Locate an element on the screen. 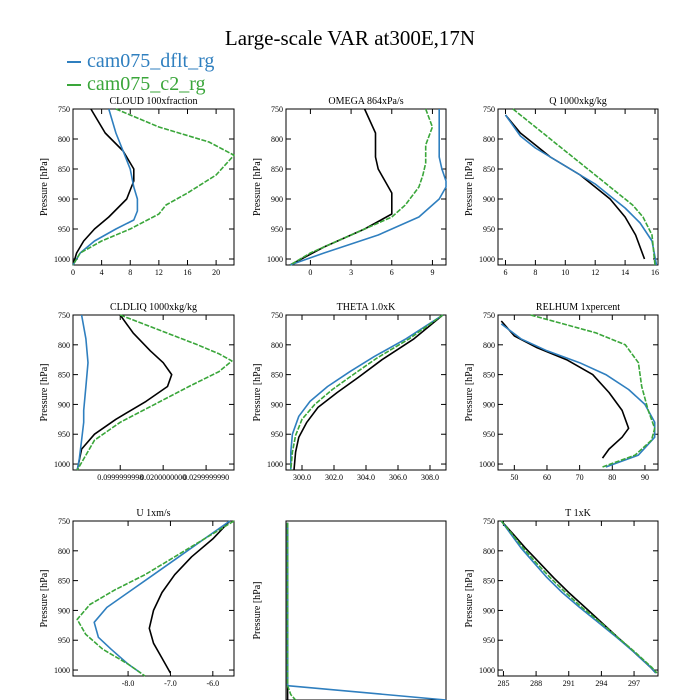 The height and width of the screenshot is (700, 700). xtick-label: -8.0 is located at coordinates (128, 683).